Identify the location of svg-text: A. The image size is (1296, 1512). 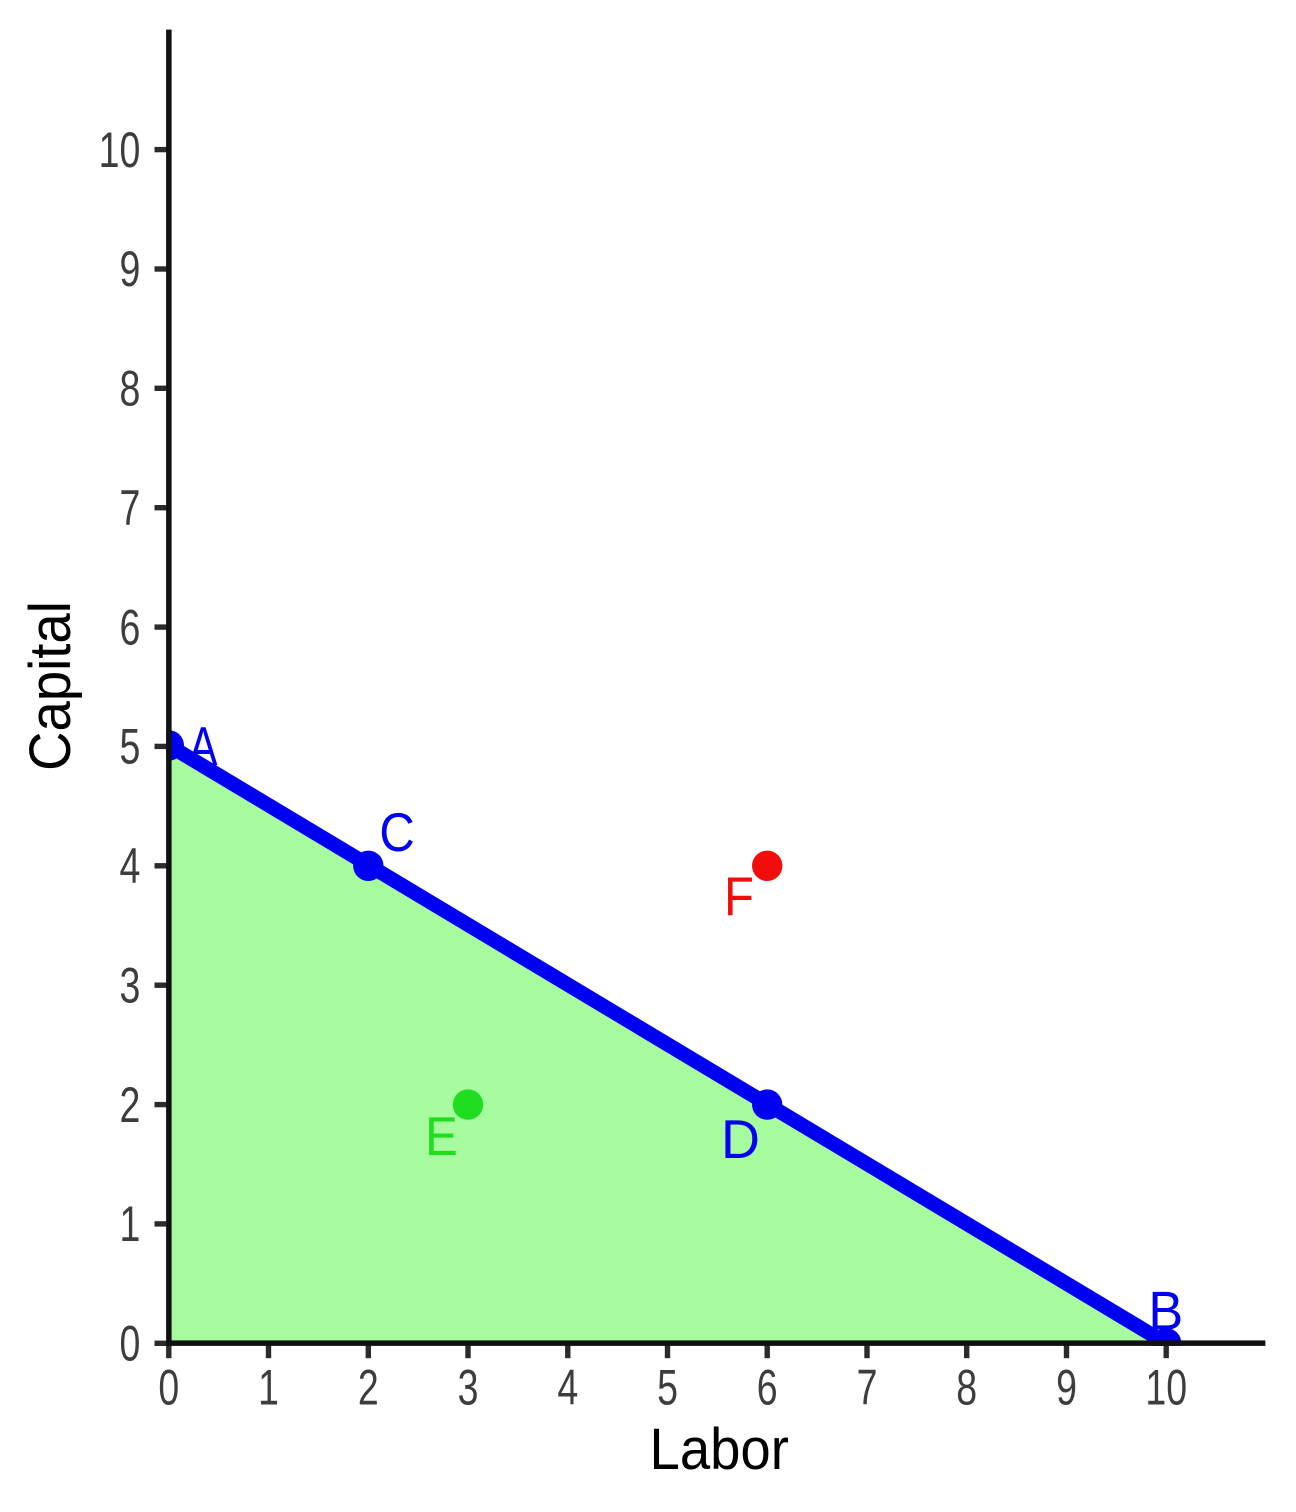
(203, 746).